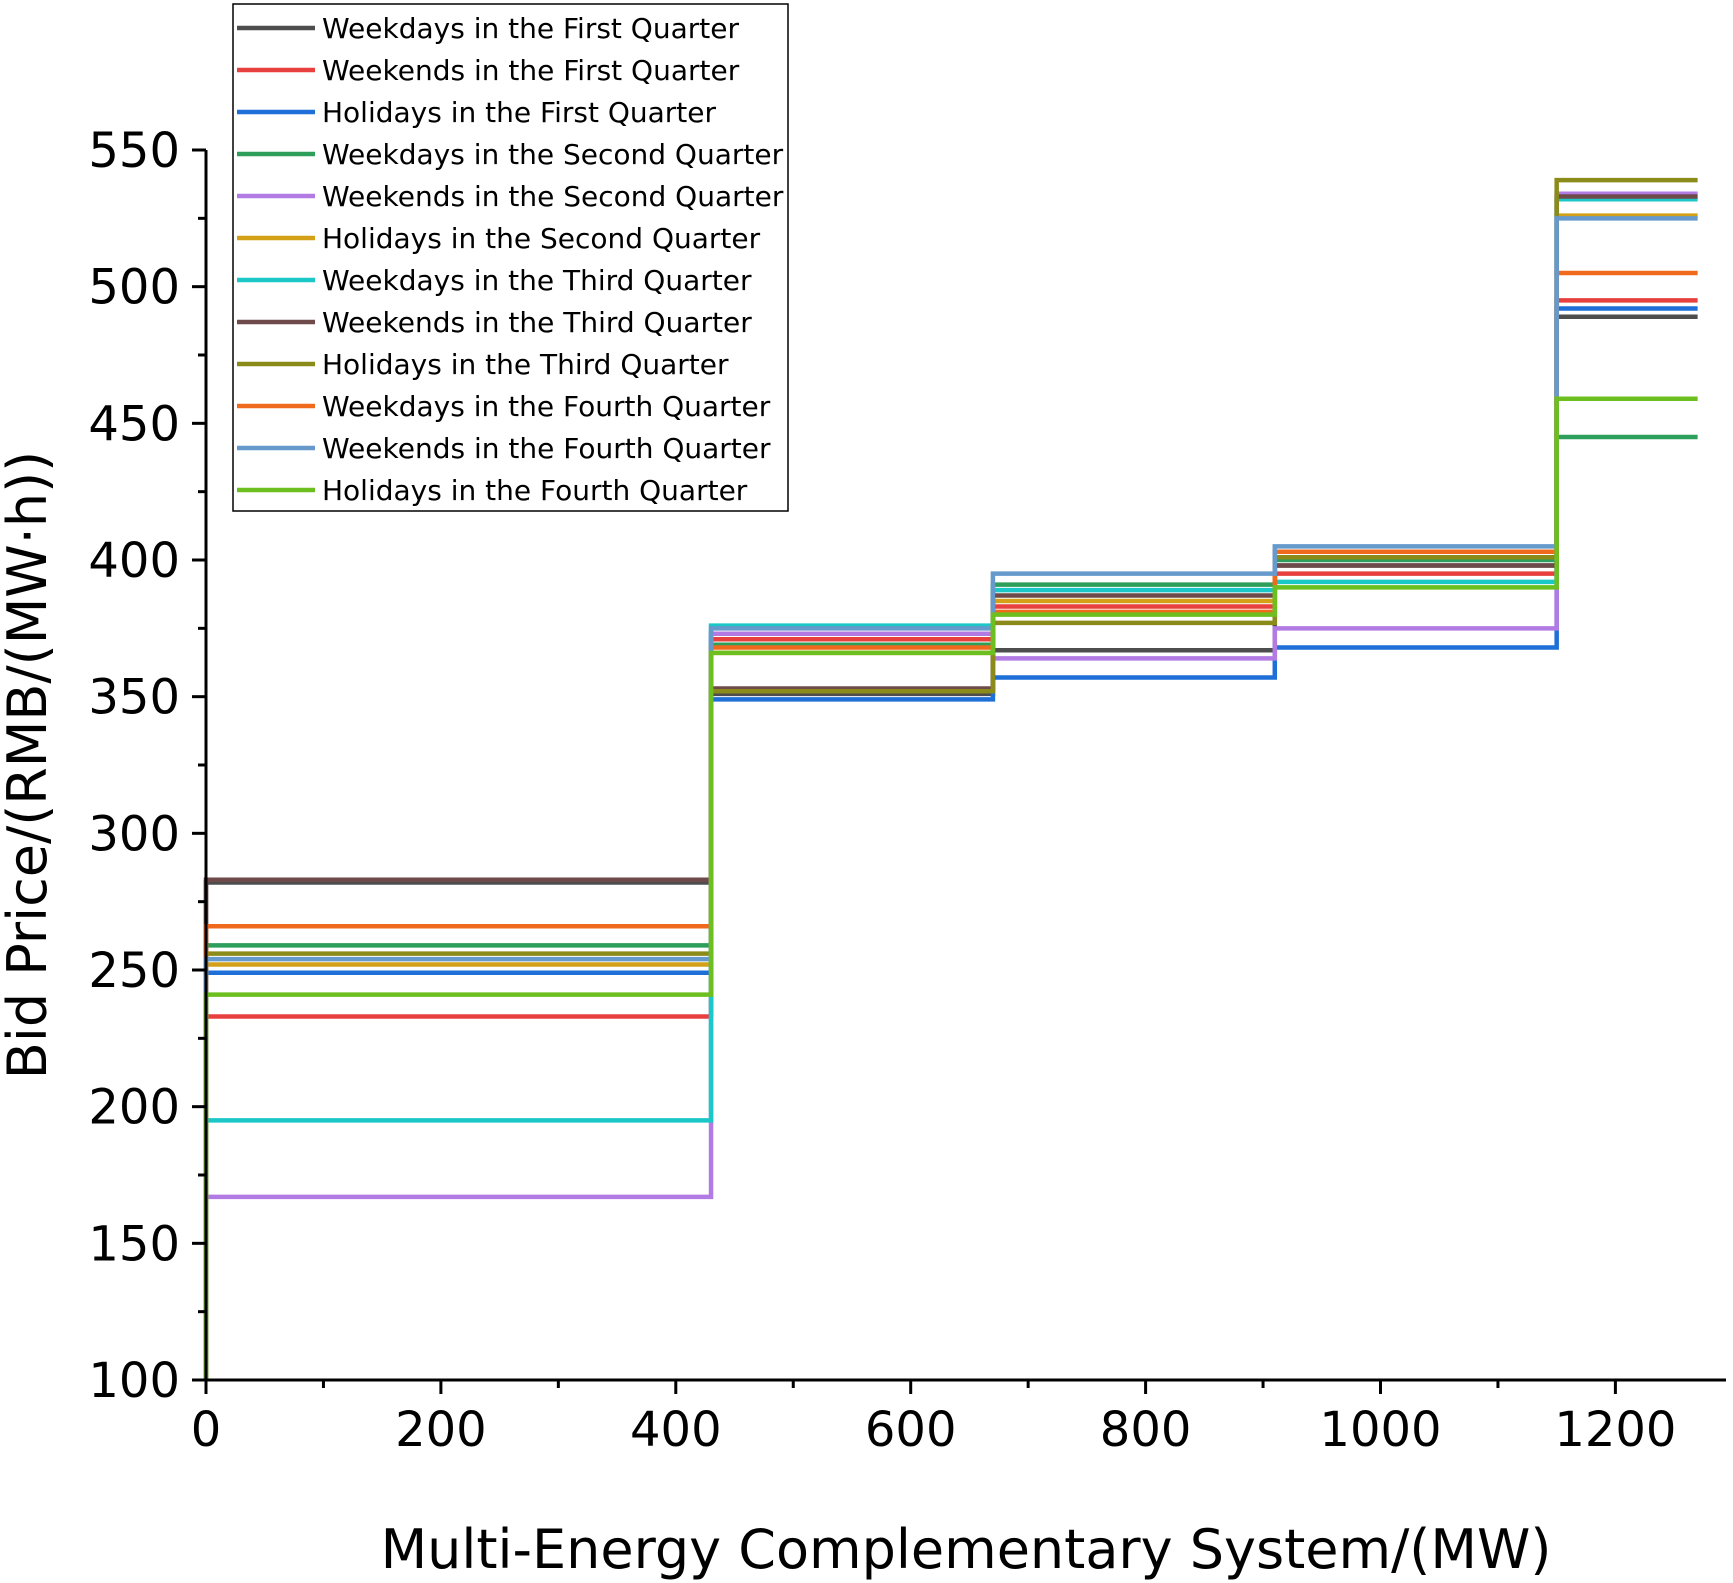 This screenshot has width=1733, height=1583. I want to click on x-tick-label: 800, so click(1146, 1430).